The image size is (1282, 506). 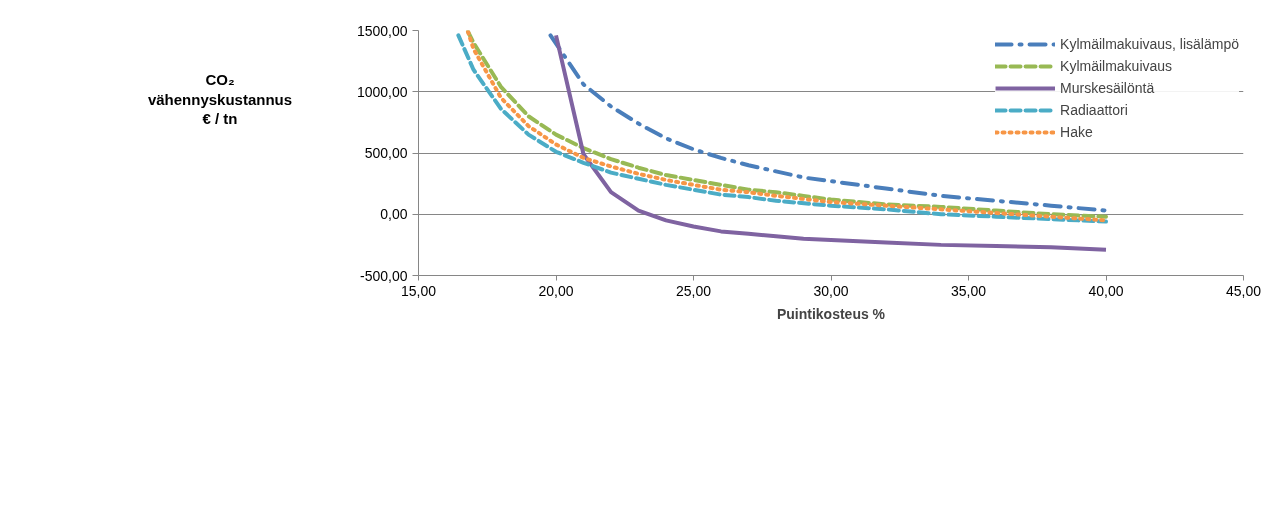 I want to click on y-tick-label: -500,00, so click(x=384, y=275).